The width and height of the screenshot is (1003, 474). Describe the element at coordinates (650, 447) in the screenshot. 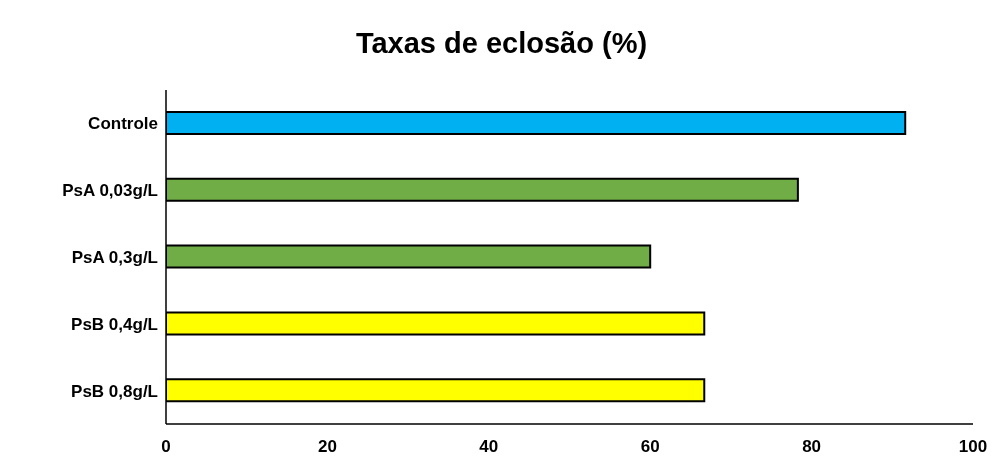

I see `x-tick-label: 60` at that location.